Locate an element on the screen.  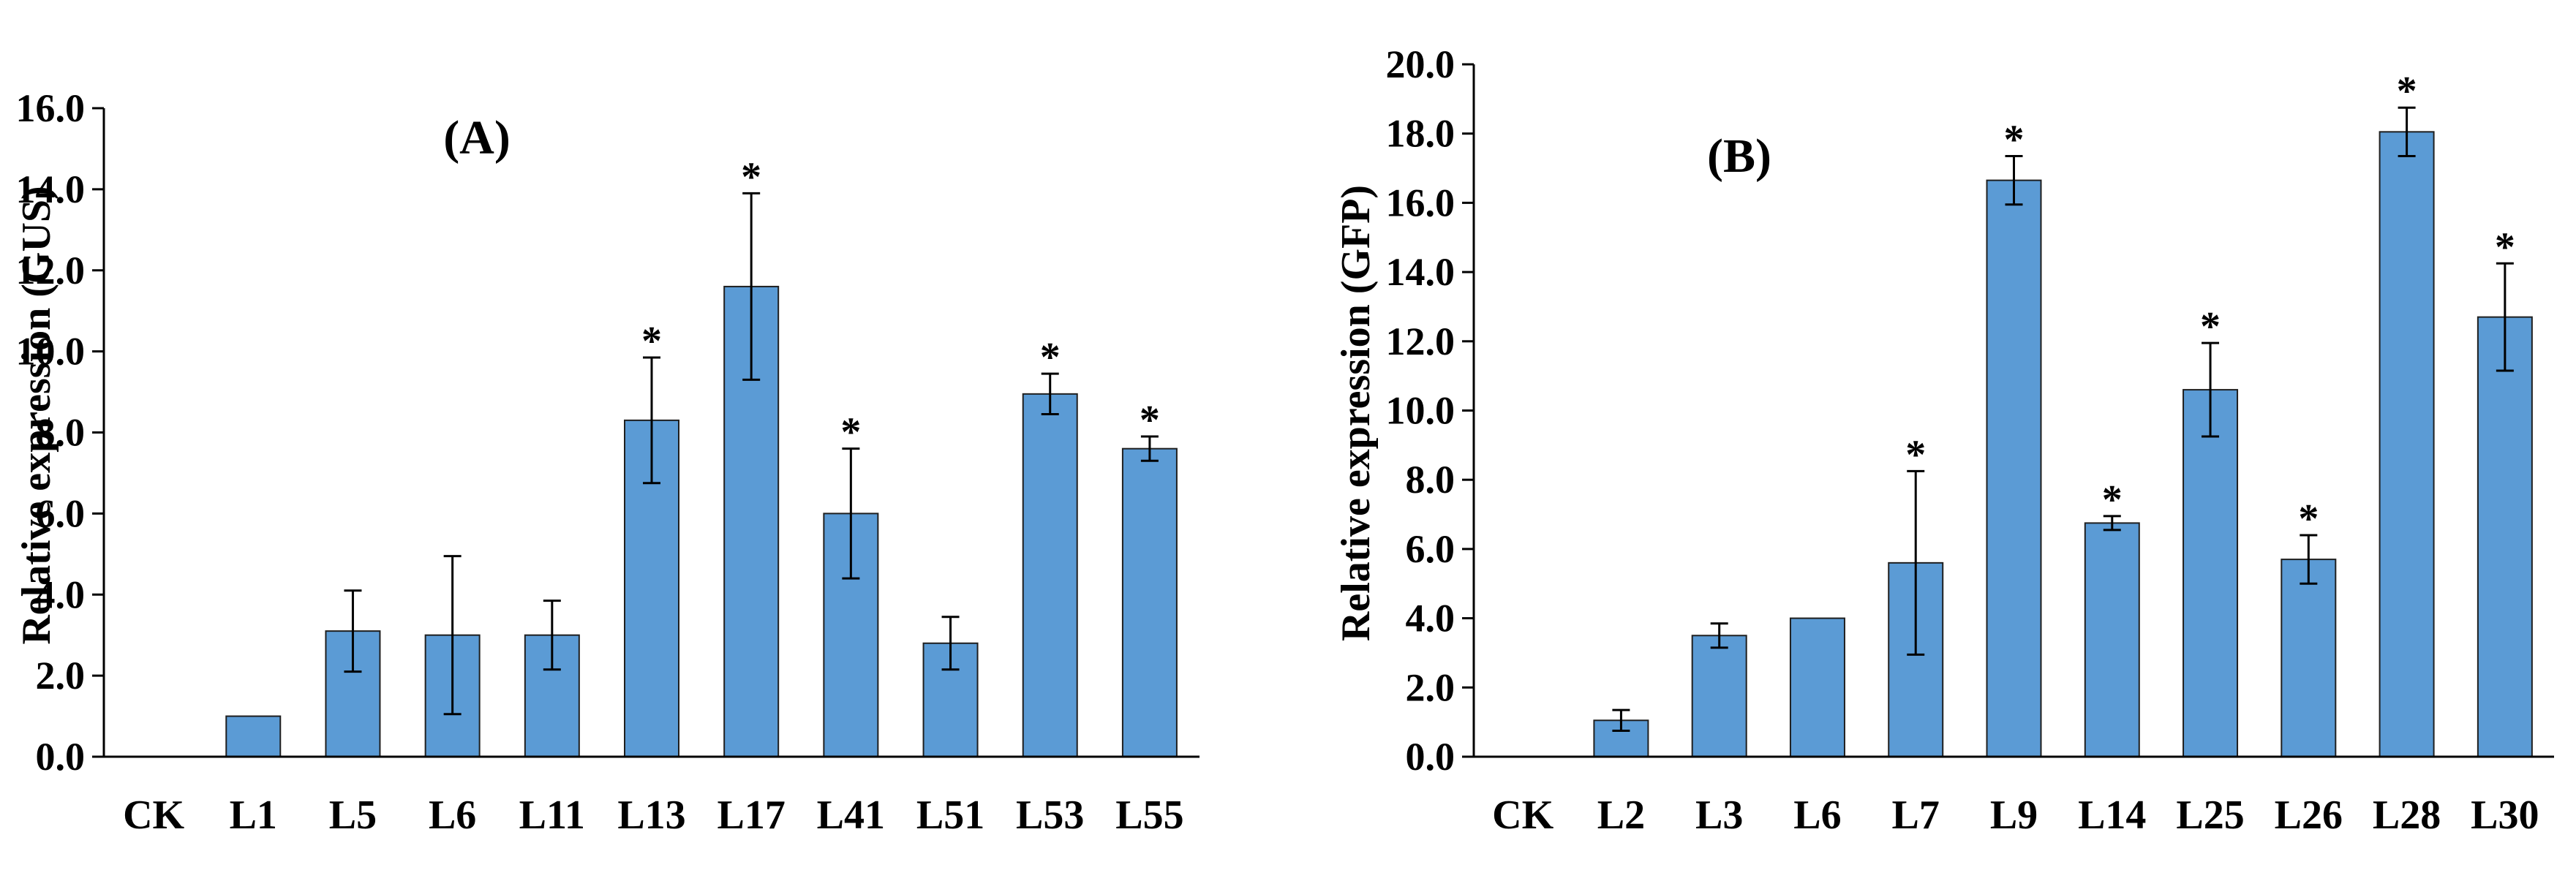
panel-b-significance-L28: * is located at coordinates (2407, 91).